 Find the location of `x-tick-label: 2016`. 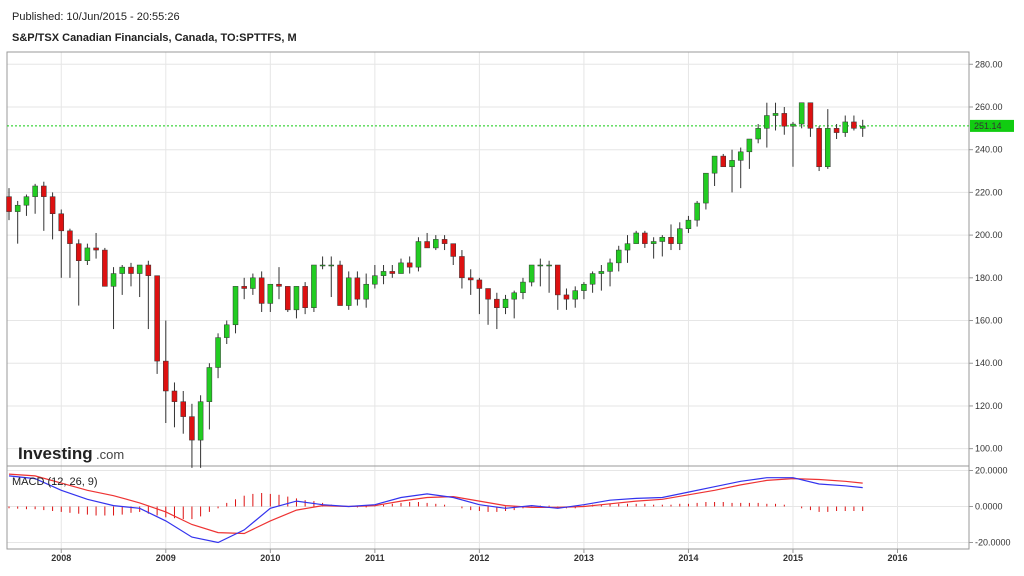

x-tick-label: 2016 is located at coordinates (897, 558).